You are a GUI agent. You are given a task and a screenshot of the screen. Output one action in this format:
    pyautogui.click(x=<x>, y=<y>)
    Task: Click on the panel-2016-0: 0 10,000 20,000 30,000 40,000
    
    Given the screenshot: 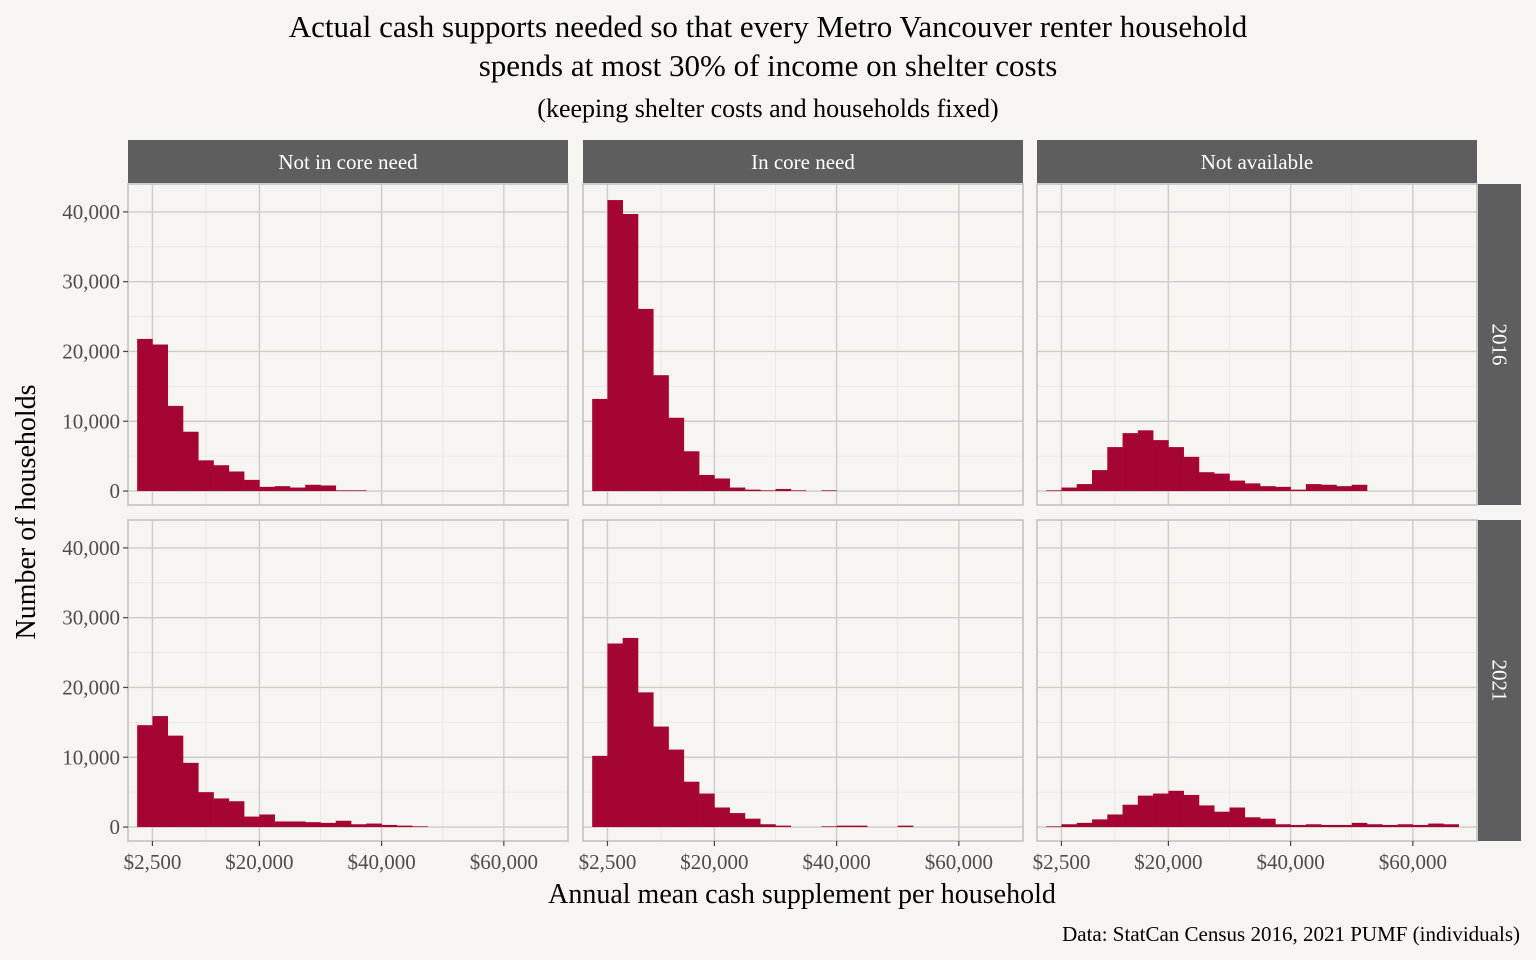 What is the action you would take?
    pyautogui.click(x=315, y=344)
    